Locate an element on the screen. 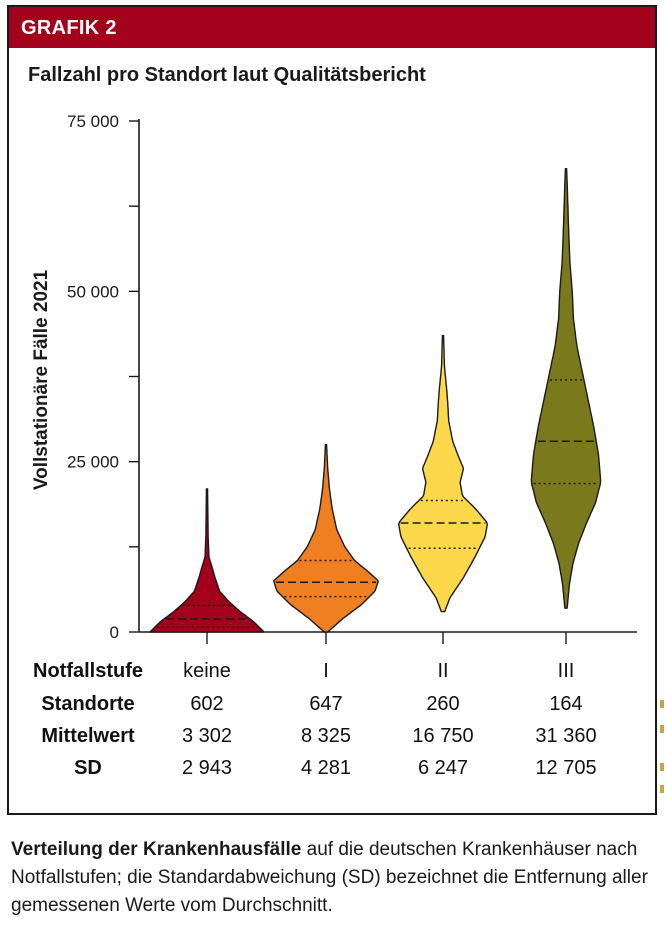 The height and width of the screenshot is (932, 666). category-label: III is located at coordinates (566, 671).